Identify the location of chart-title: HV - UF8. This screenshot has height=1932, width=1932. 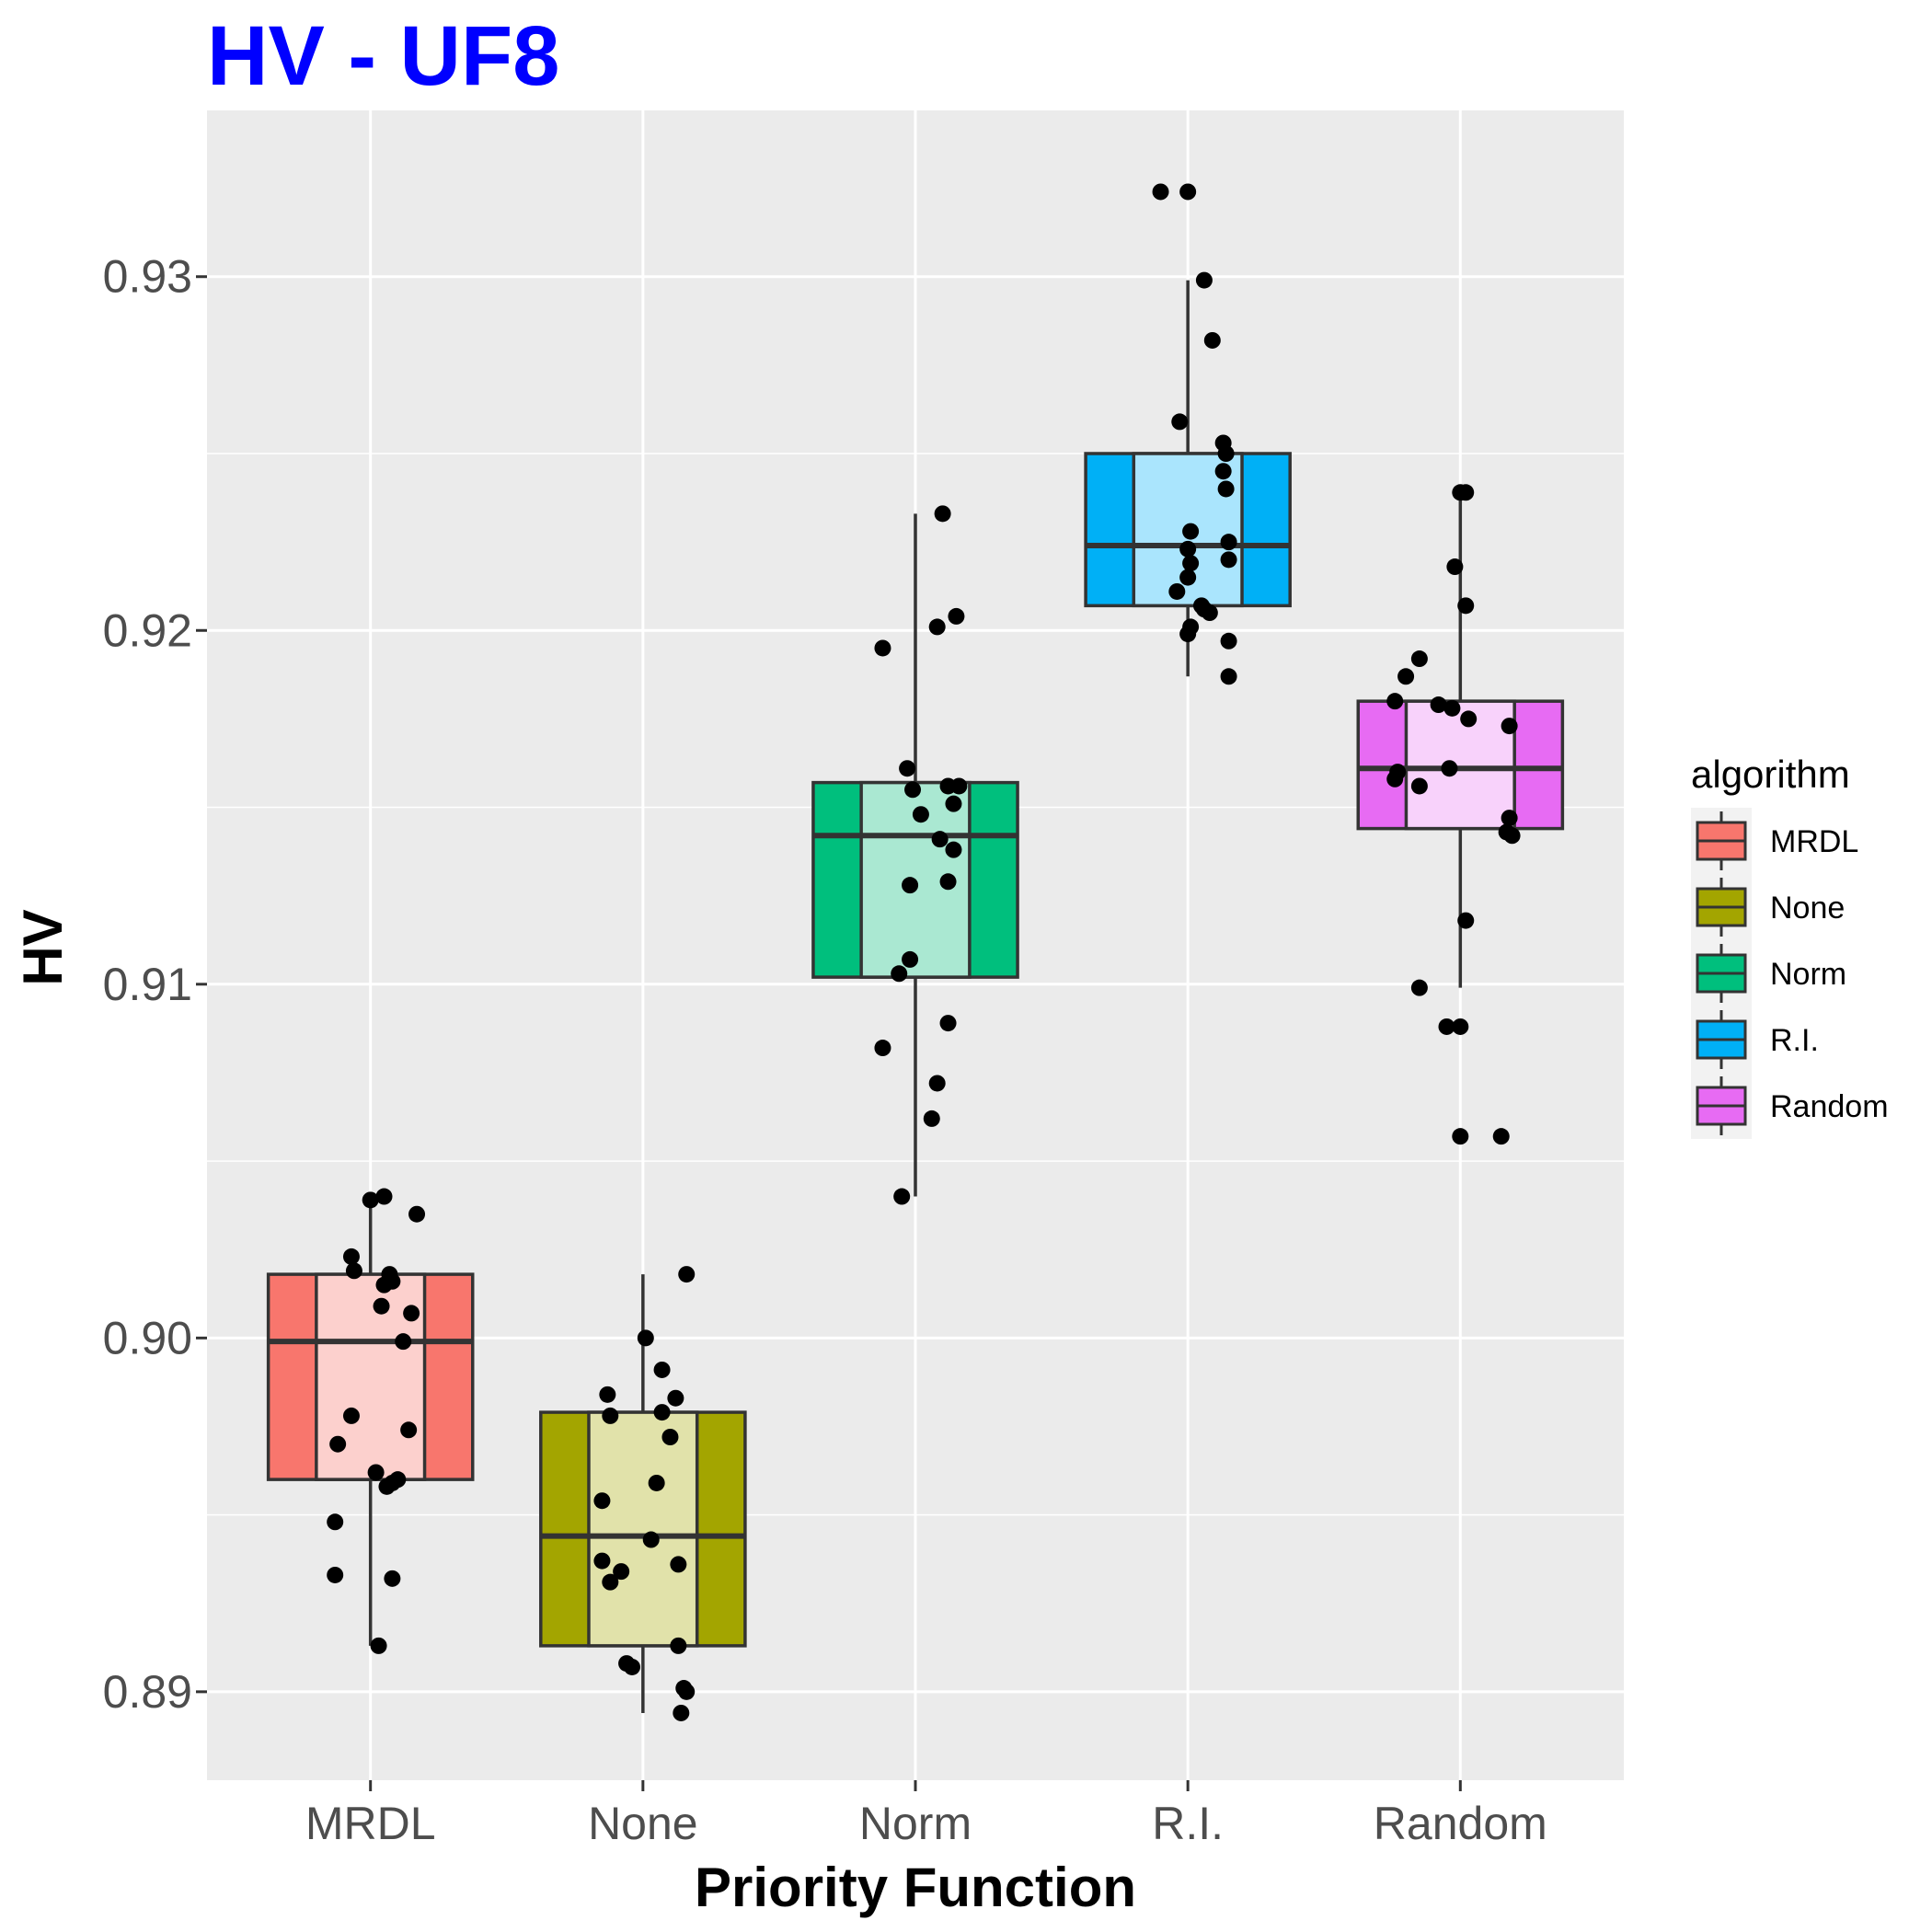
(383, 56).